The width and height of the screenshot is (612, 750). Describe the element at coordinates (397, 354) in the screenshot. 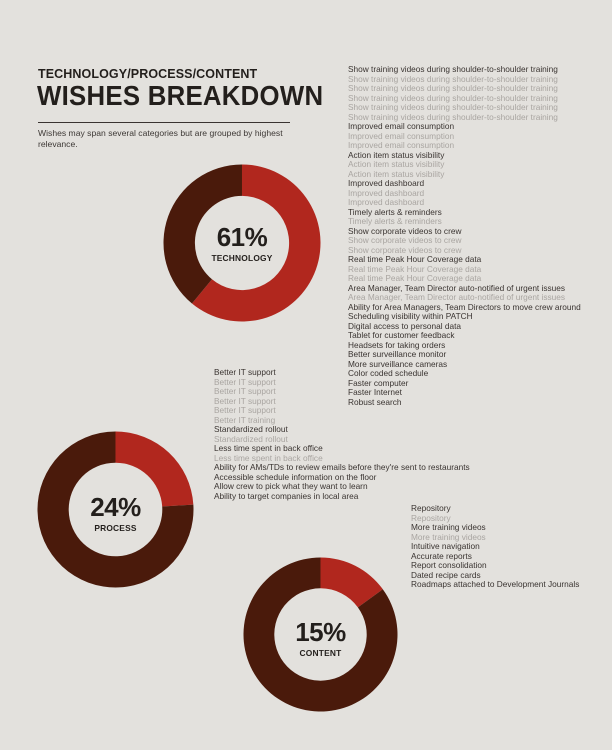

I see `wish-item: Better surveillance monitor` at that location.